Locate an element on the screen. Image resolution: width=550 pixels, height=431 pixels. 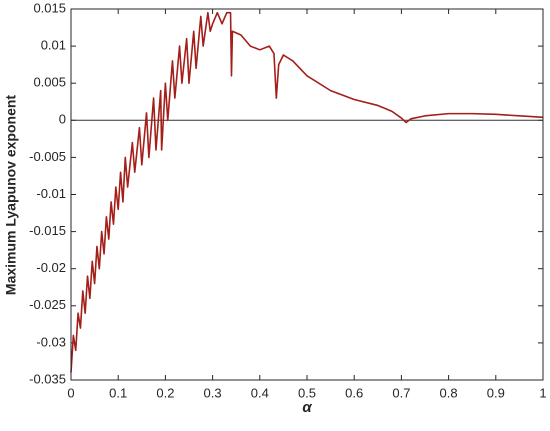
y-tick-label: -0.035 is located at coordinates (47, 378).